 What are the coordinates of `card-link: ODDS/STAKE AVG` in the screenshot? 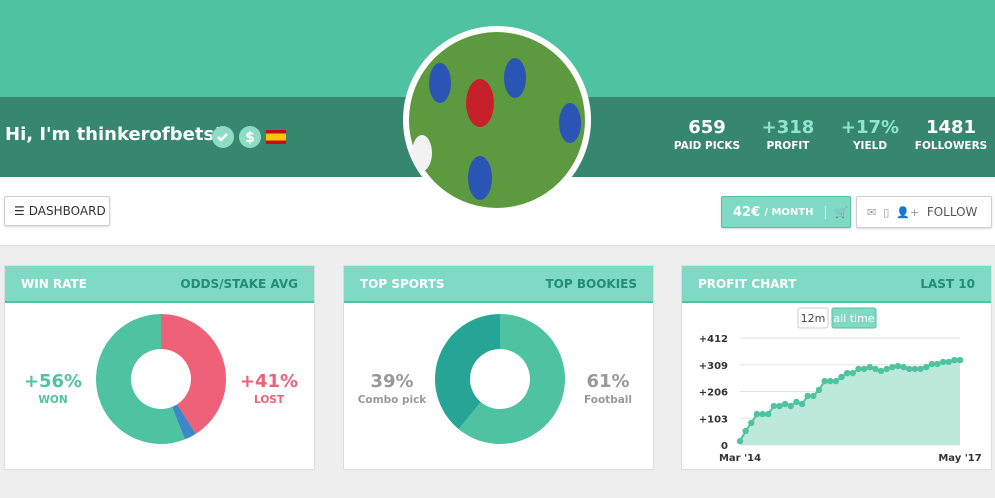 It's located at (239, 283).